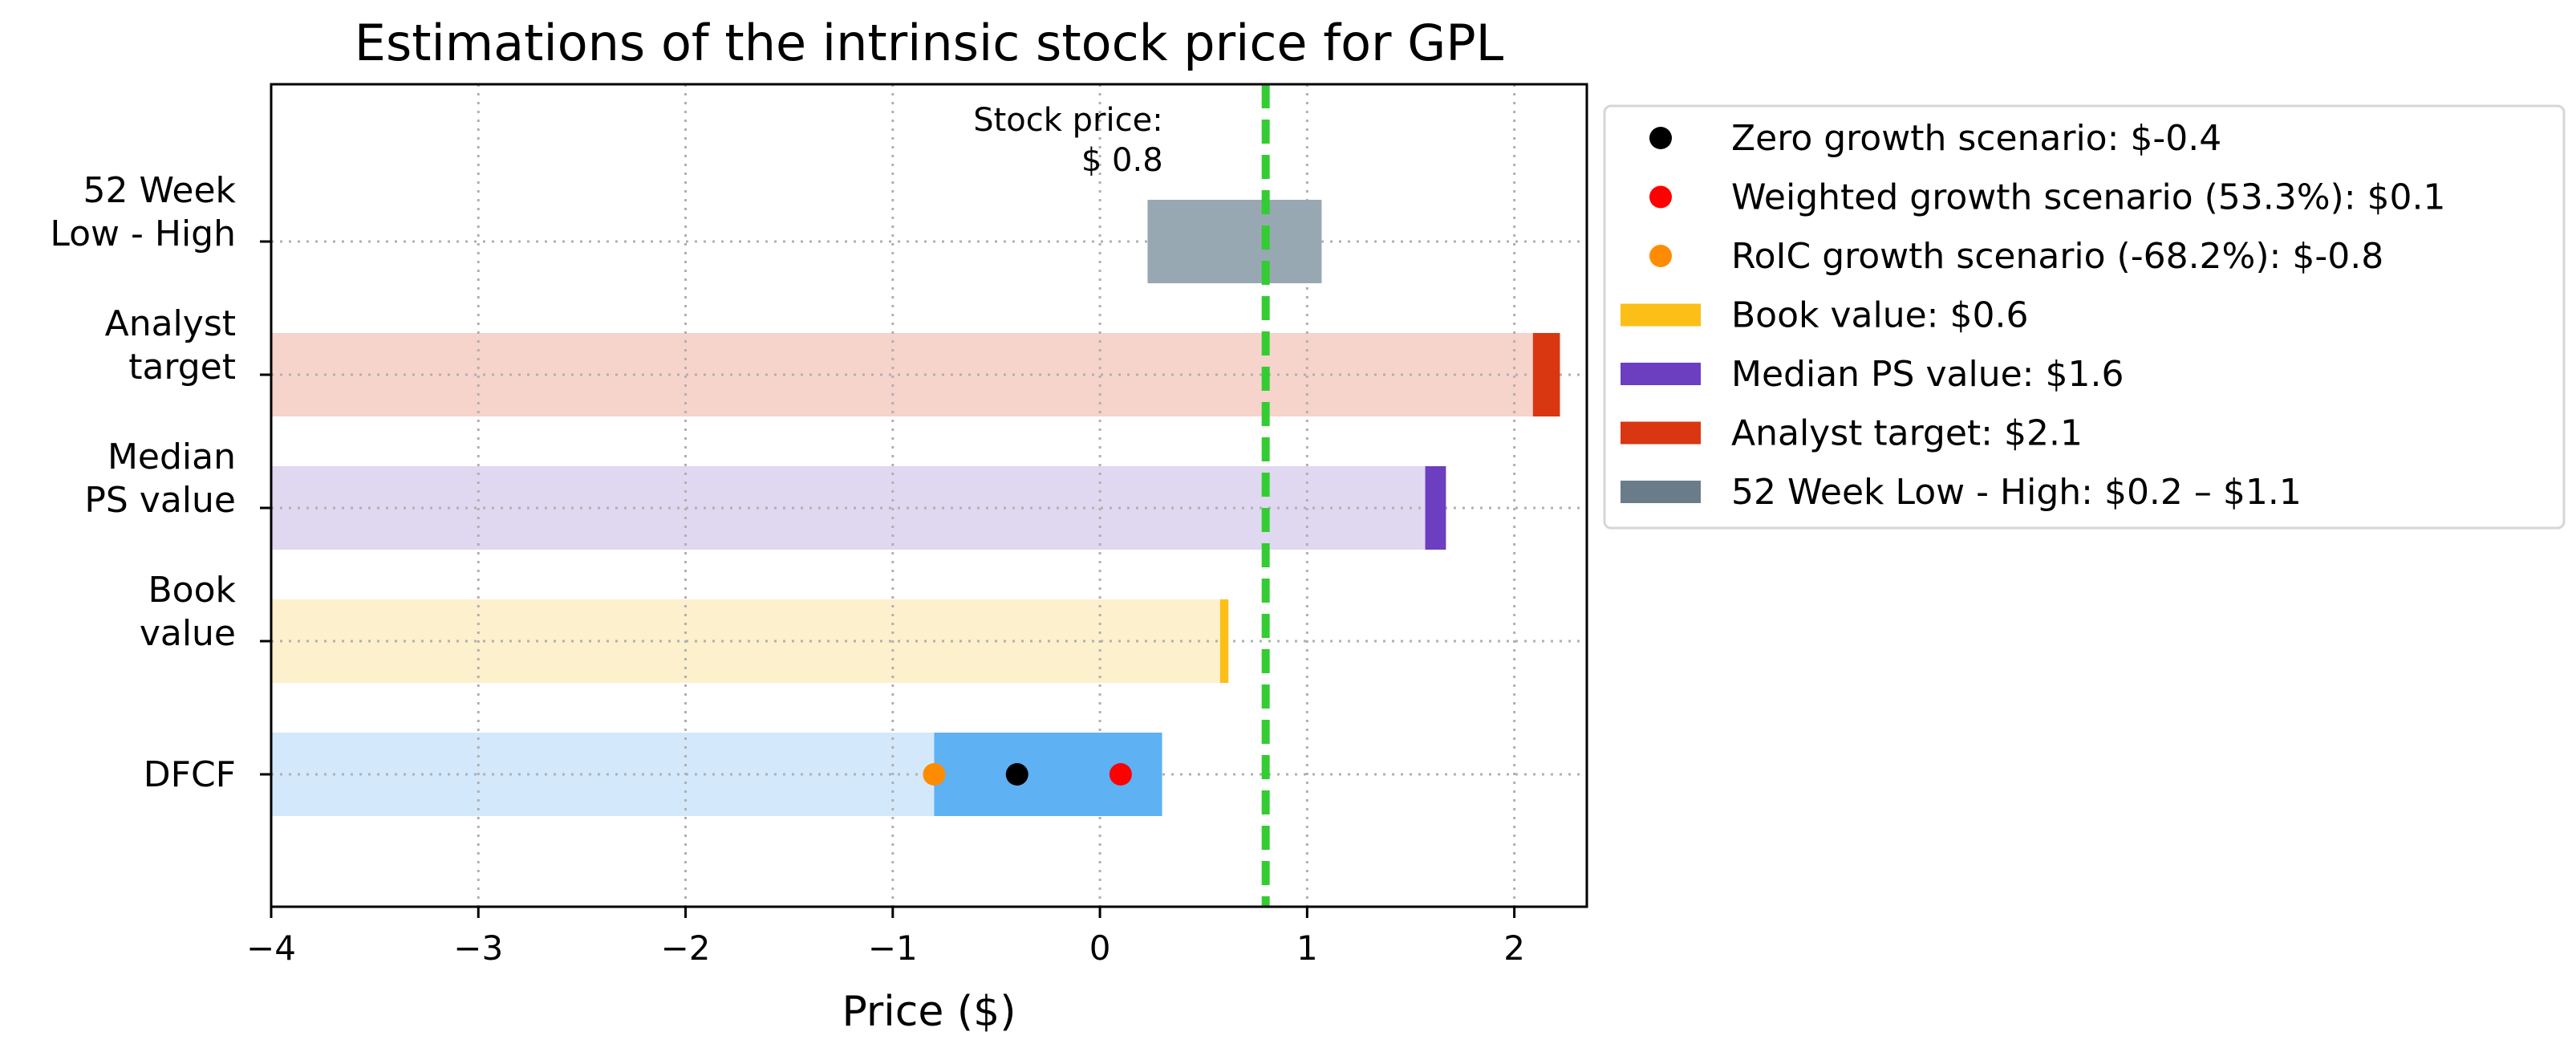 The image size is (2576, 1060). I want to click on y-category-label: Median, so click(172, 457).